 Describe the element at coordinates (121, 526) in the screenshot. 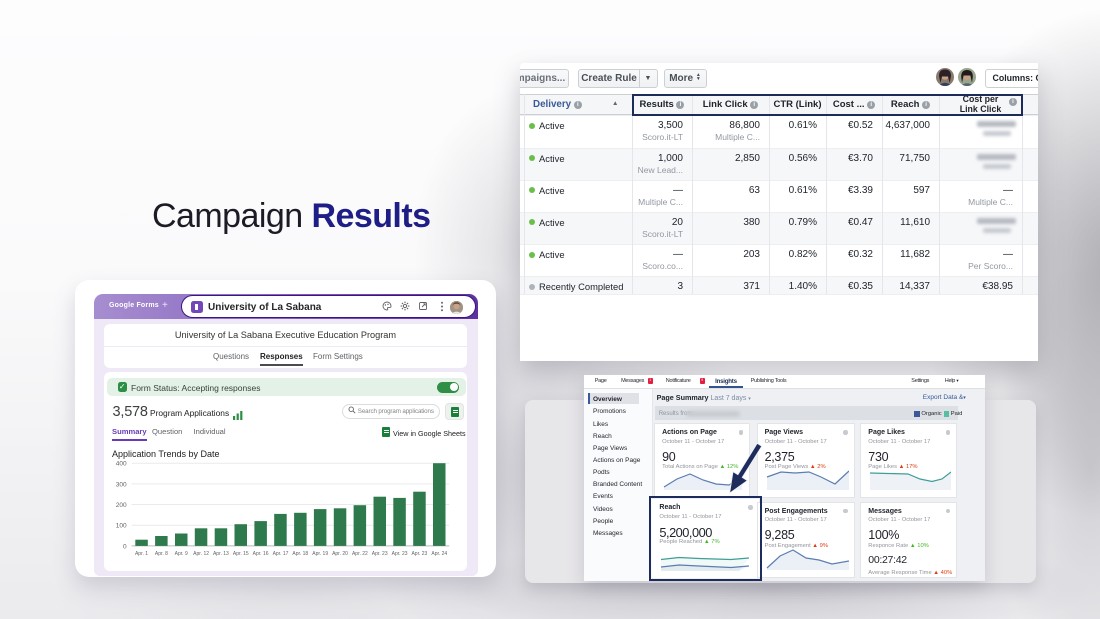

I see `svg-text: 100` at that location.